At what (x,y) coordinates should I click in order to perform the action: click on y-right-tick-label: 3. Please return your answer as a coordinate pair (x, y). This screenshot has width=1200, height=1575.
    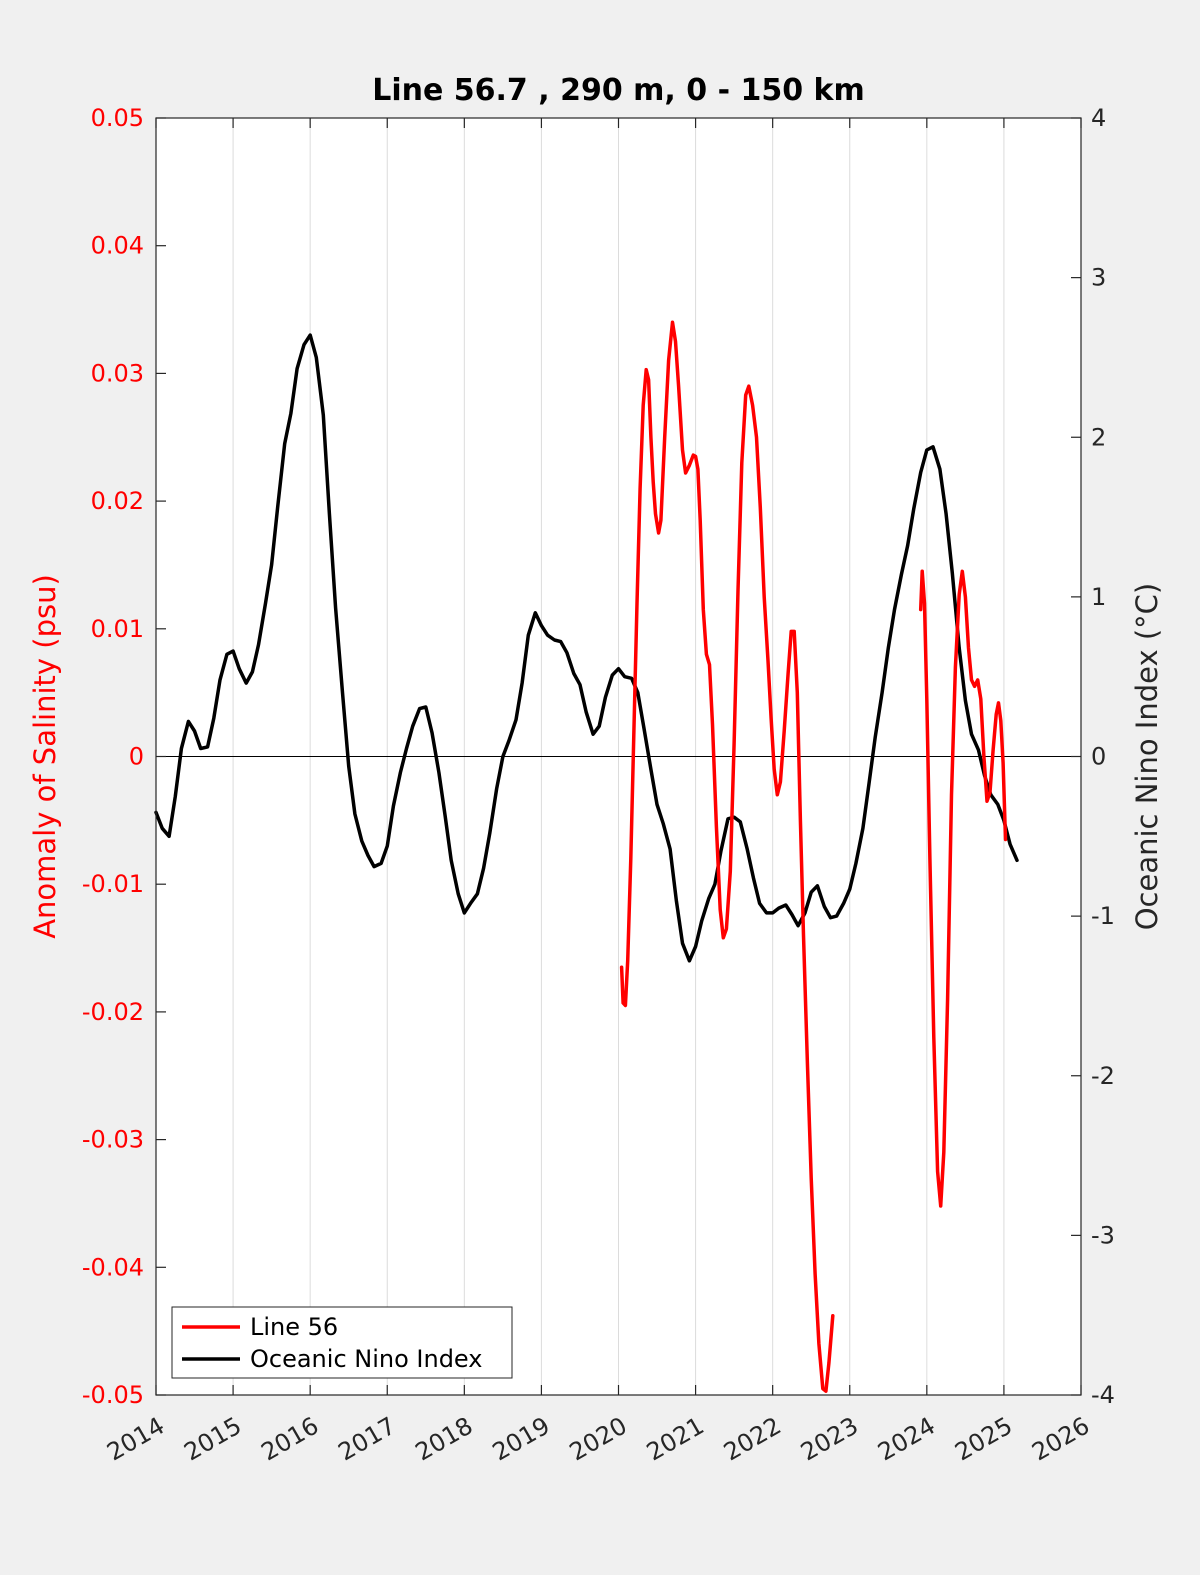
    Looking at the image, I should click on (1098, 278).